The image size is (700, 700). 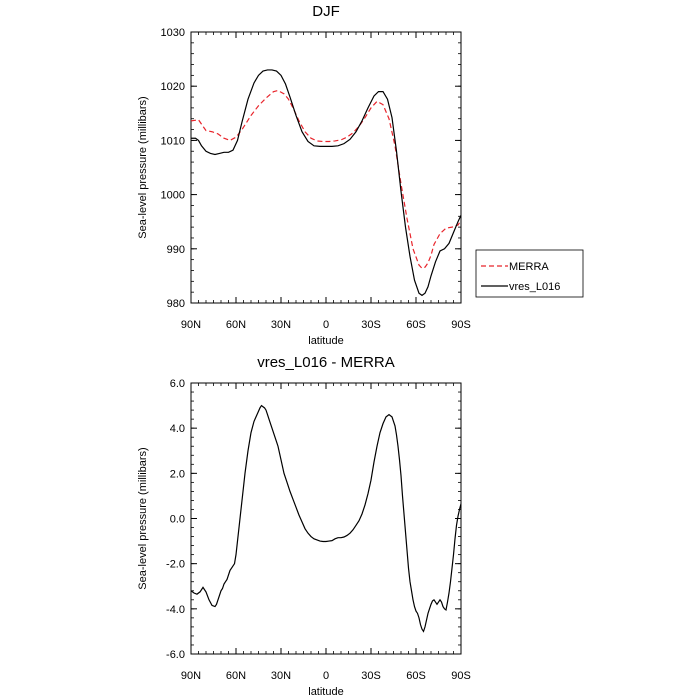 I want to click on y-tick-label: 4.0, so click(x=177, y=429).